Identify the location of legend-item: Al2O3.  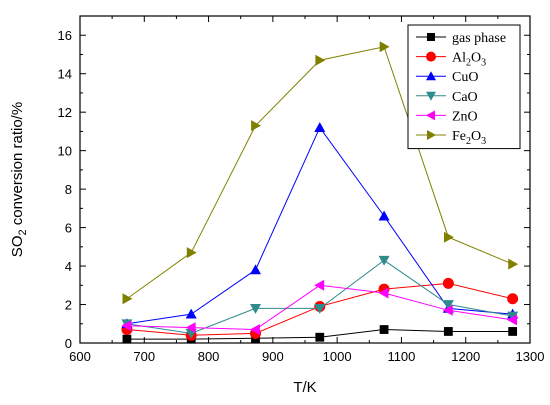
(451, 60).